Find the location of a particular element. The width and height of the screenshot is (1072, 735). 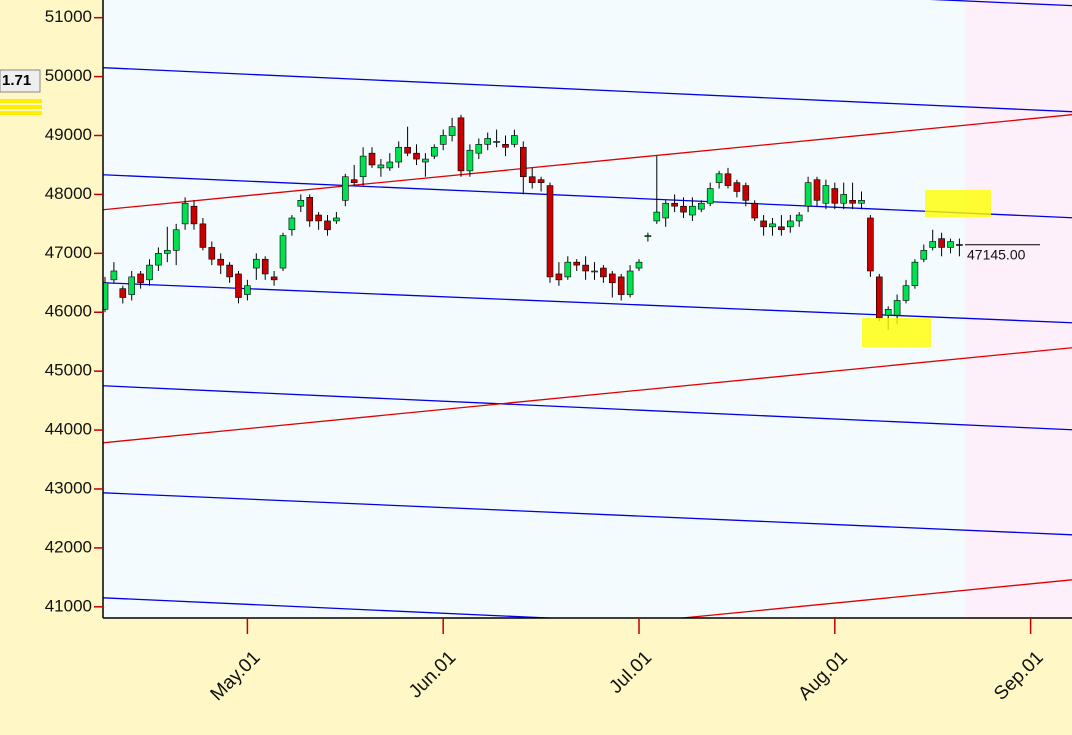

y-tick-label: 41000 is located at coordinates (68, 605).